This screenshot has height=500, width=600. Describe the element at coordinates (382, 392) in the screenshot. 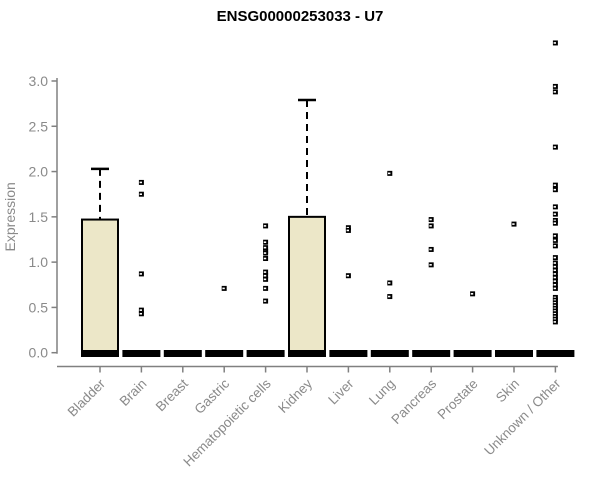

I see `x-tick-label: Lung` at that location.